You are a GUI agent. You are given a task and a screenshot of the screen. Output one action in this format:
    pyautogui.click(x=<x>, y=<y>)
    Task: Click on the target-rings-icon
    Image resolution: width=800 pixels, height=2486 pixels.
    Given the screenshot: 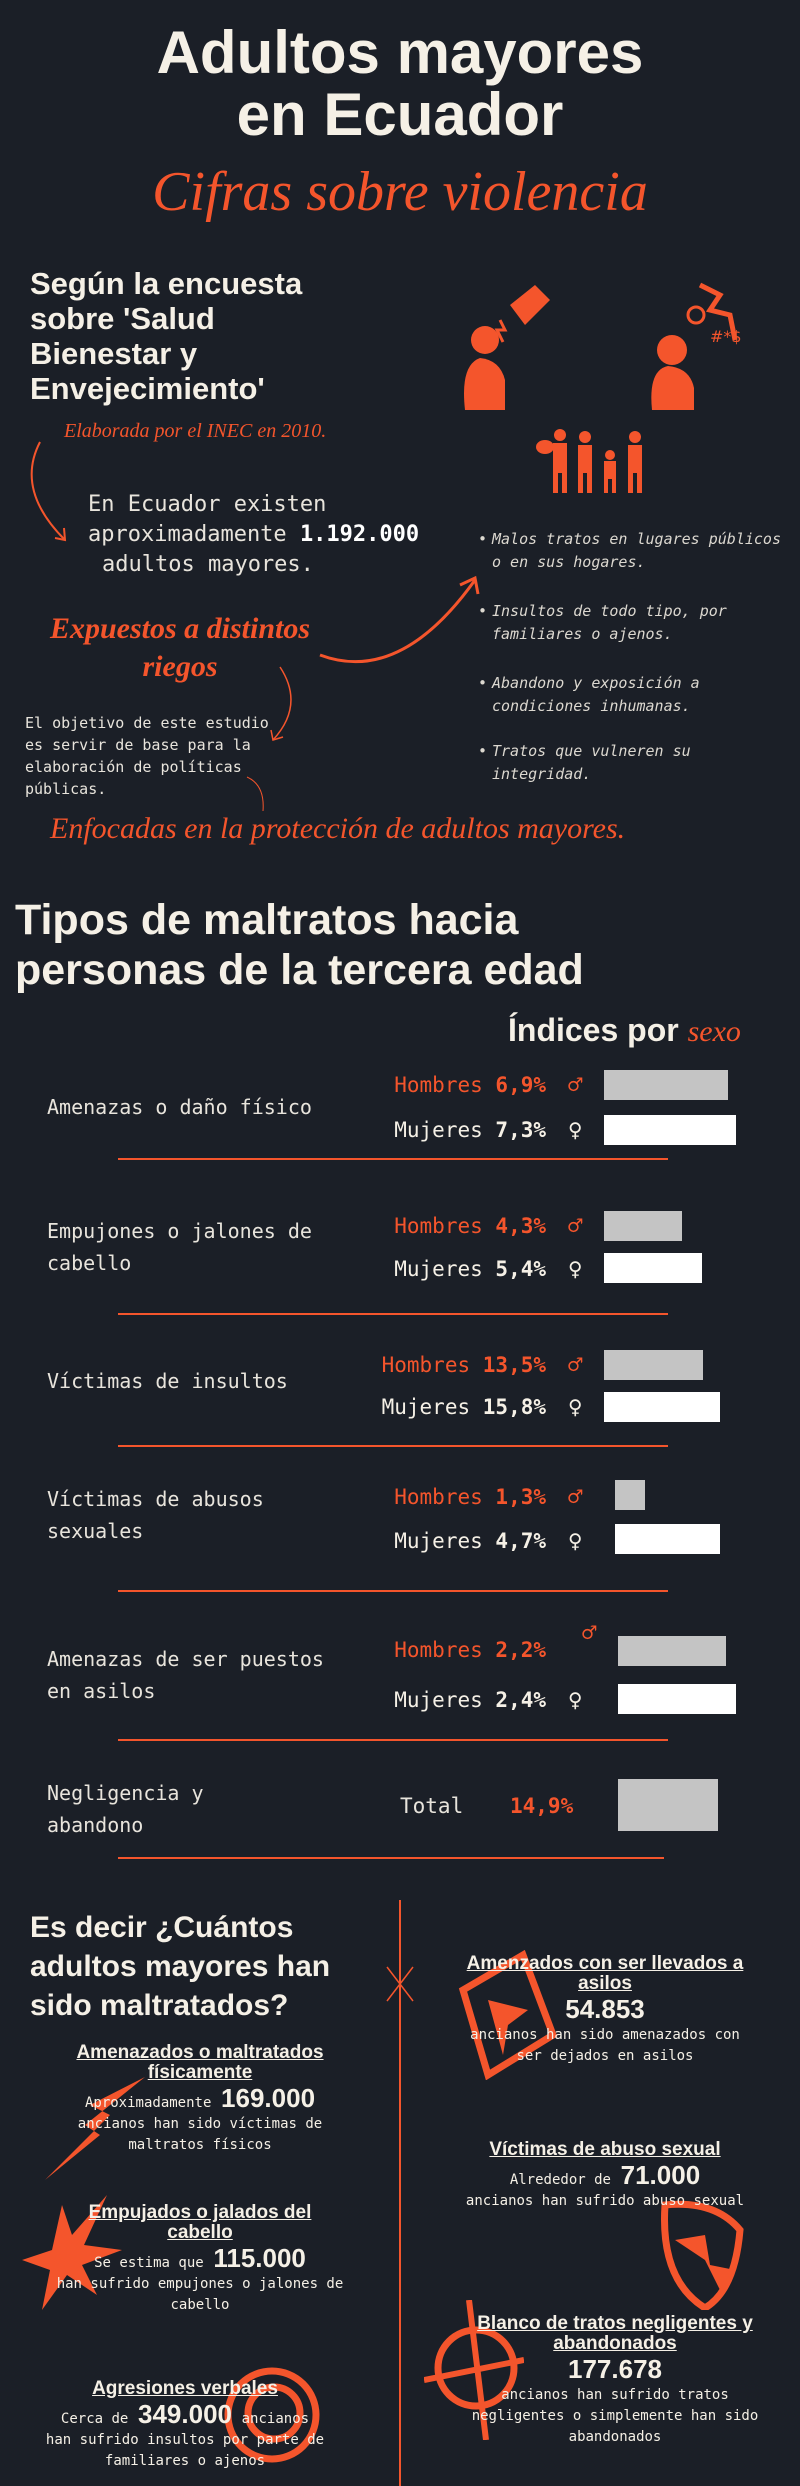 What is the action you would take?
    pyautogui.click(x=272, y=2415)
    